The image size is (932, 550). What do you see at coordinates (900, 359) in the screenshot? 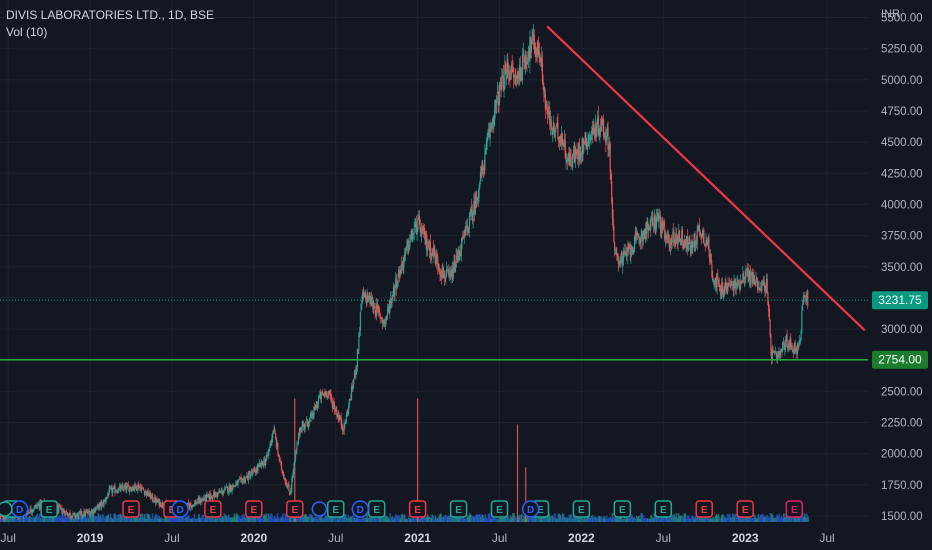
I see `support-price-badge-bg` at bounding box center [900, 359].